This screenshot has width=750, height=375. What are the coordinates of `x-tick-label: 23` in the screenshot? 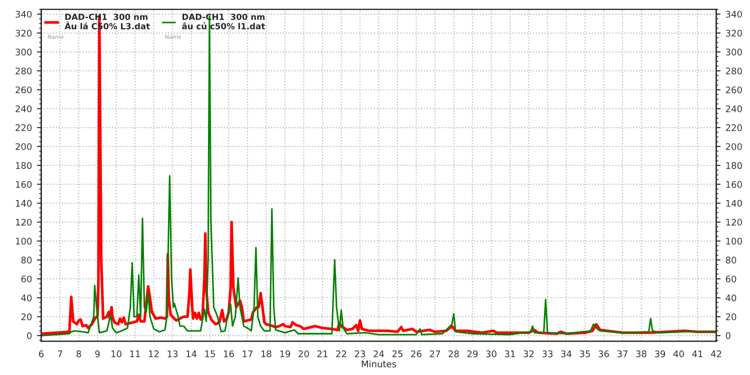 It's located at (360, 354).